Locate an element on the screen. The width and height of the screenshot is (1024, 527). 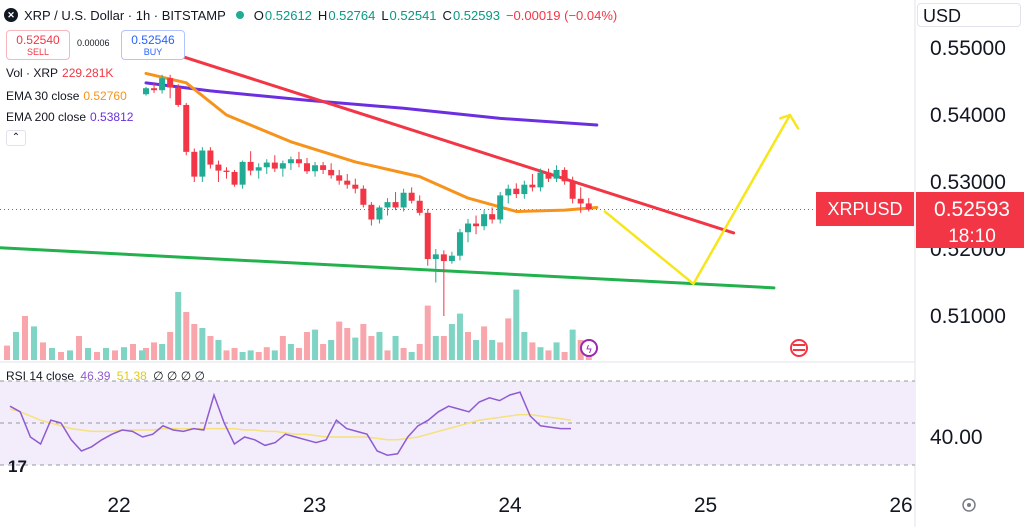
flash-symbol: ϟ is located at coordinates (588, 349).